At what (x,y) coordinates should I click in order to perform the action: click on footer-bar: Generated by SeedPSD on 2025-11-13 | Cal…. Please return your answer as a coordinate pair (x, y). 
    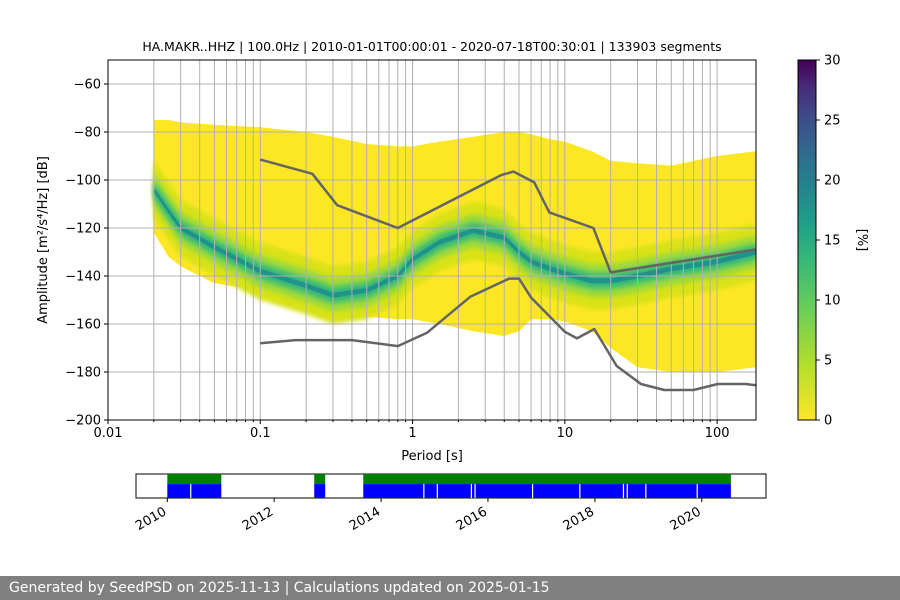
    Looking at the image, I should click on (450, 588).